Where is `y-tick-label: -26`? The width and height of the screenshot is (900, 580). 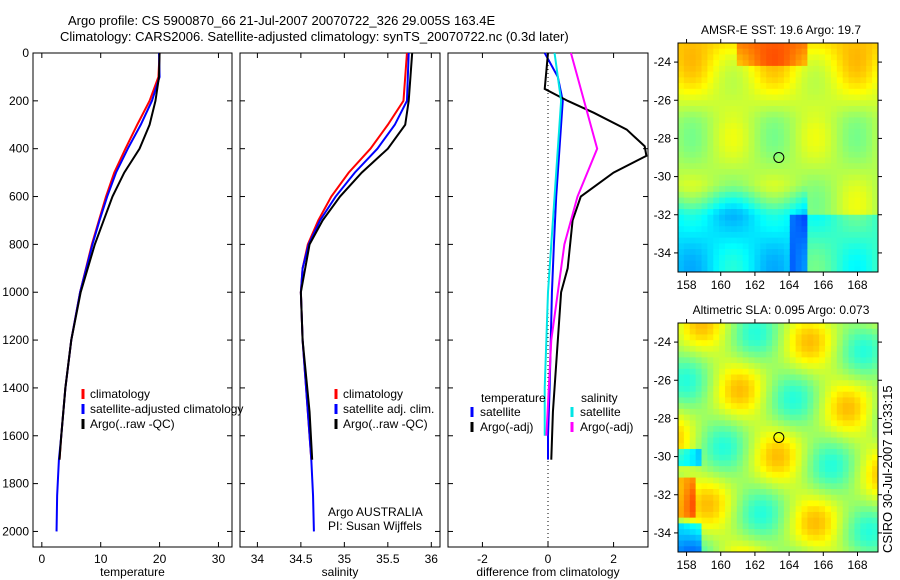 y-tick-label: -26 is located at coordinates (663, 100).